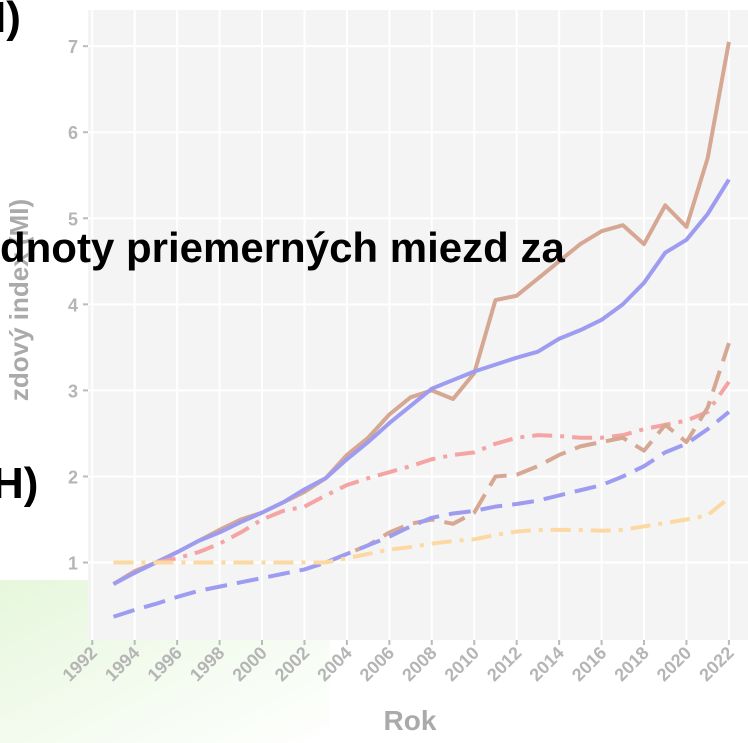 The width and height of the screenshot is (748, 743). Describe the element at coordinates (716, 664) in the screenshot. I see `x-tick-label: 2022` at that location.